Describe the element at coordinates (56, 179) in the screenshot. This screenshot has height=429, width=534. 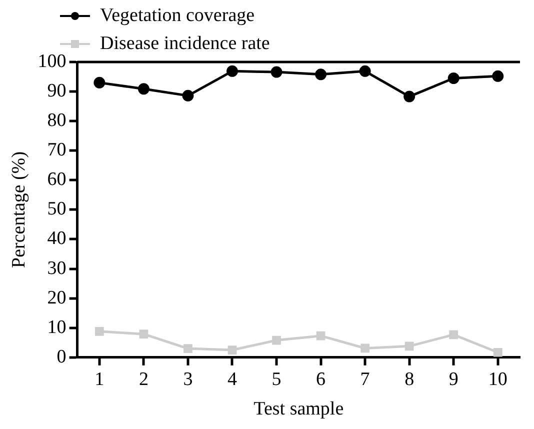
I see `y-tick-label: 60` at that location.